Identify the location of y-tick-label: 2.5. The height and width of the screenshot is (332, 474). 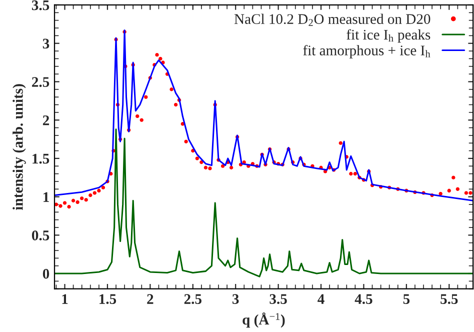
(41, 82).